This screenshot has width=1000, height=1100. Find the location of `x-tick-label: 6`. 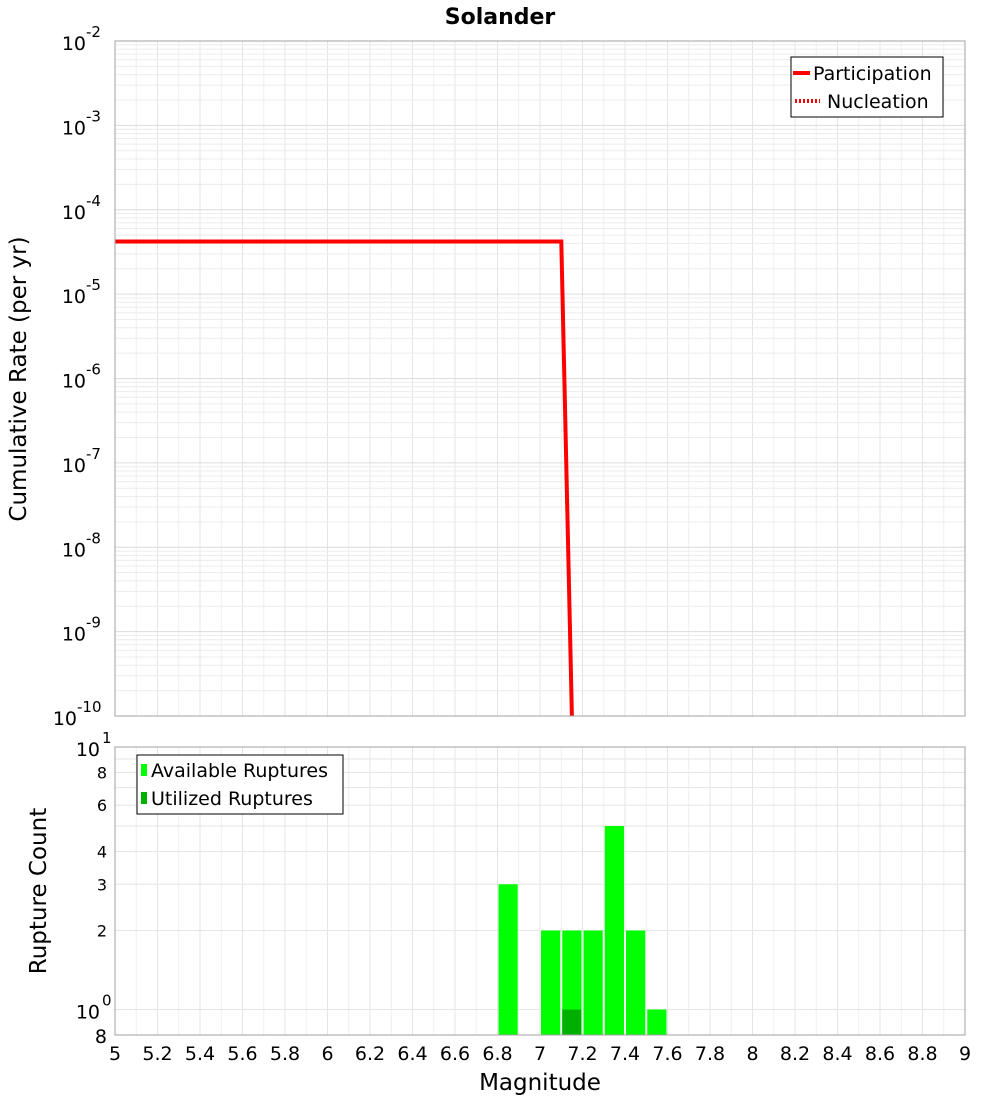

x-tick-label: 6 is located at coordinates (327, 1054).